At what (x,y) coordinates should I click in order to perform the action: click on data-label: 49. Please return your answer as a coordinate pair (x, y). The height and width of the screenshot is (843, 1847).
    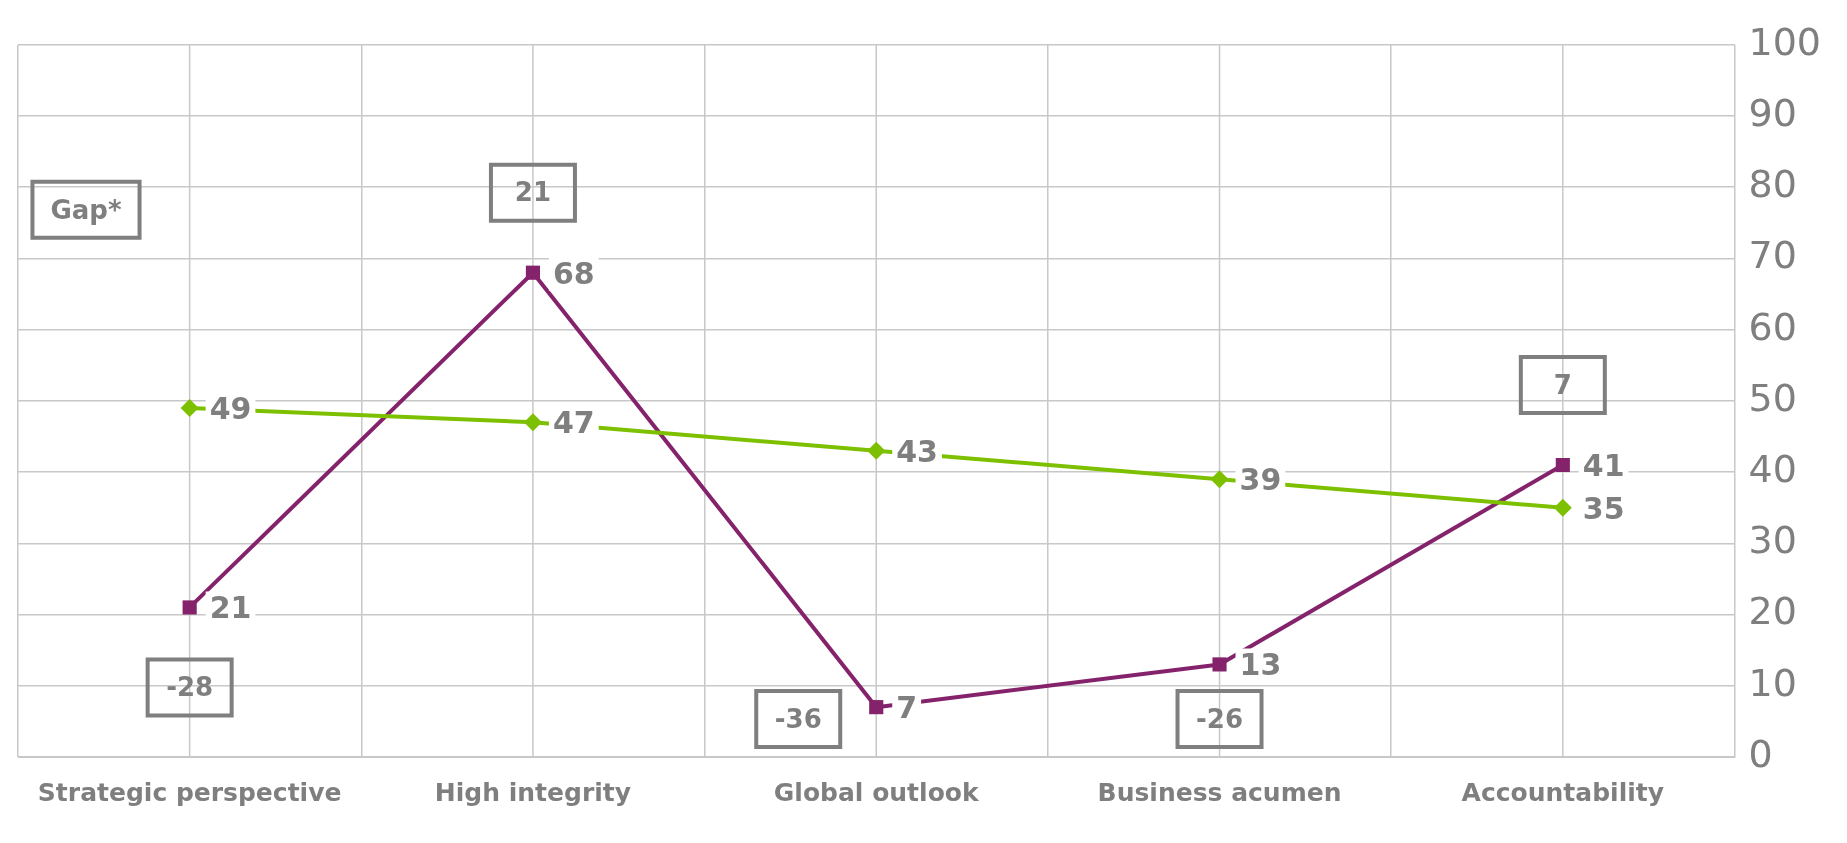
    Looking at the image, I should click on (230, 408).